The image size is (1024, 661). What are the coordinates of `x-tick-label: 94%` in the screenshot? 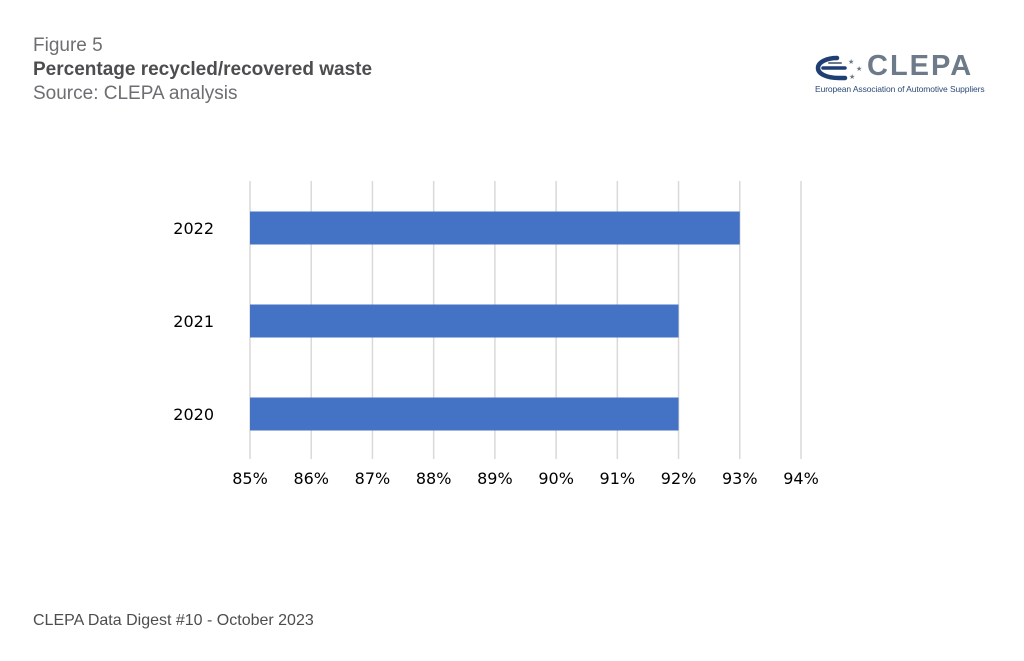 It's located at (801, 478).